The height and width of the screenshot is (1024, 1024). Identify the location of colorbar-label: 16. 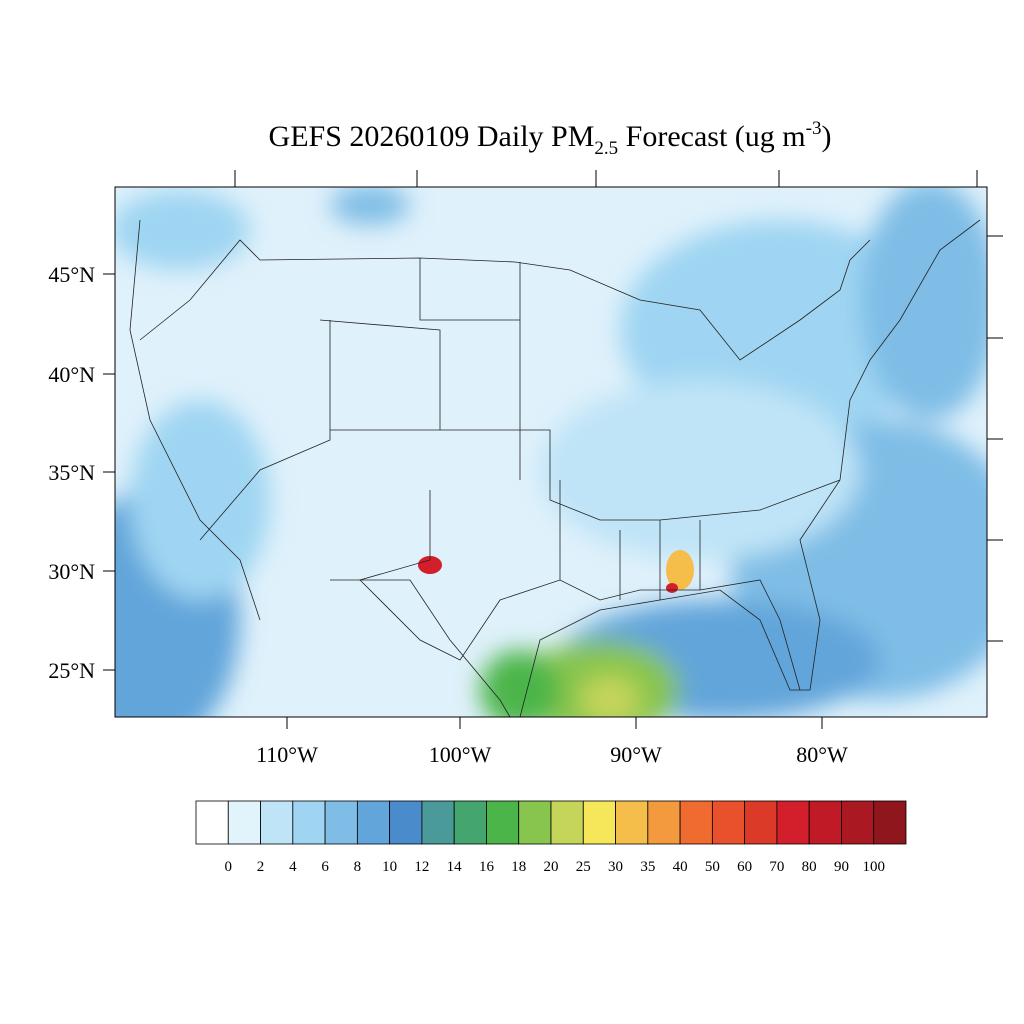
(487, 867).